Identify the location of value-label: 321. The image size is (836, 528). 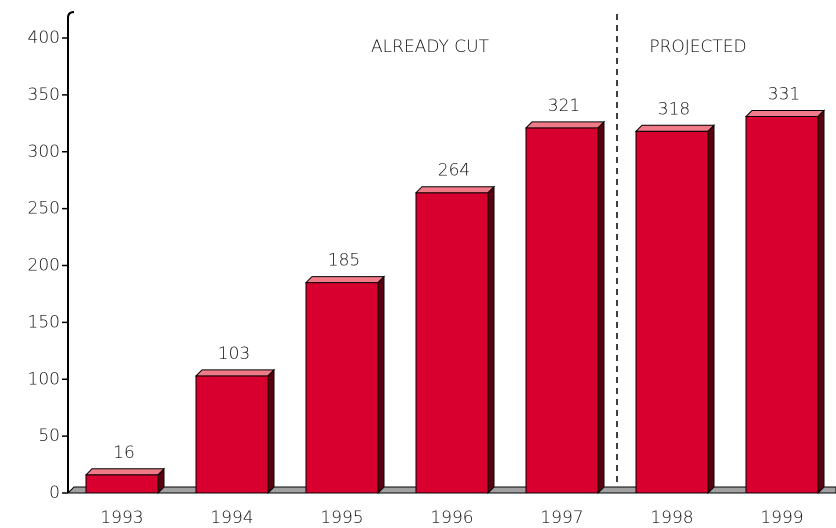
(564, 106).